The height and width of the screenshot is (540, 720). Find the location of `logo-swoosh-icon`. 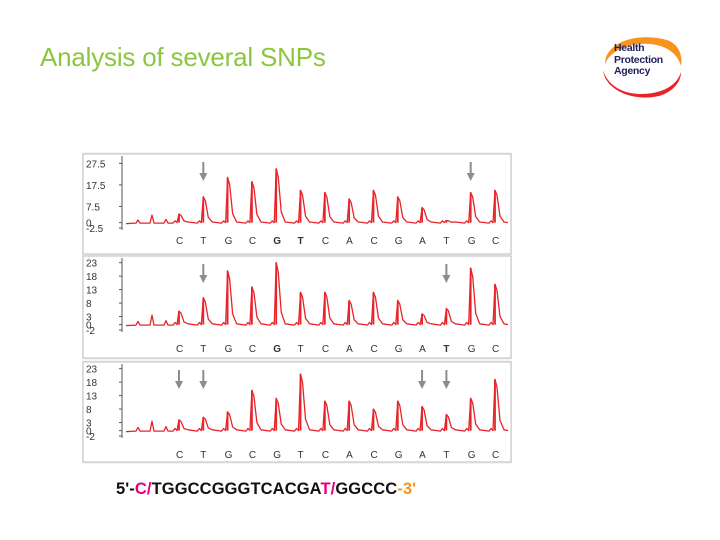

logo-swoosh-icon is located at coordinates (642, 67).